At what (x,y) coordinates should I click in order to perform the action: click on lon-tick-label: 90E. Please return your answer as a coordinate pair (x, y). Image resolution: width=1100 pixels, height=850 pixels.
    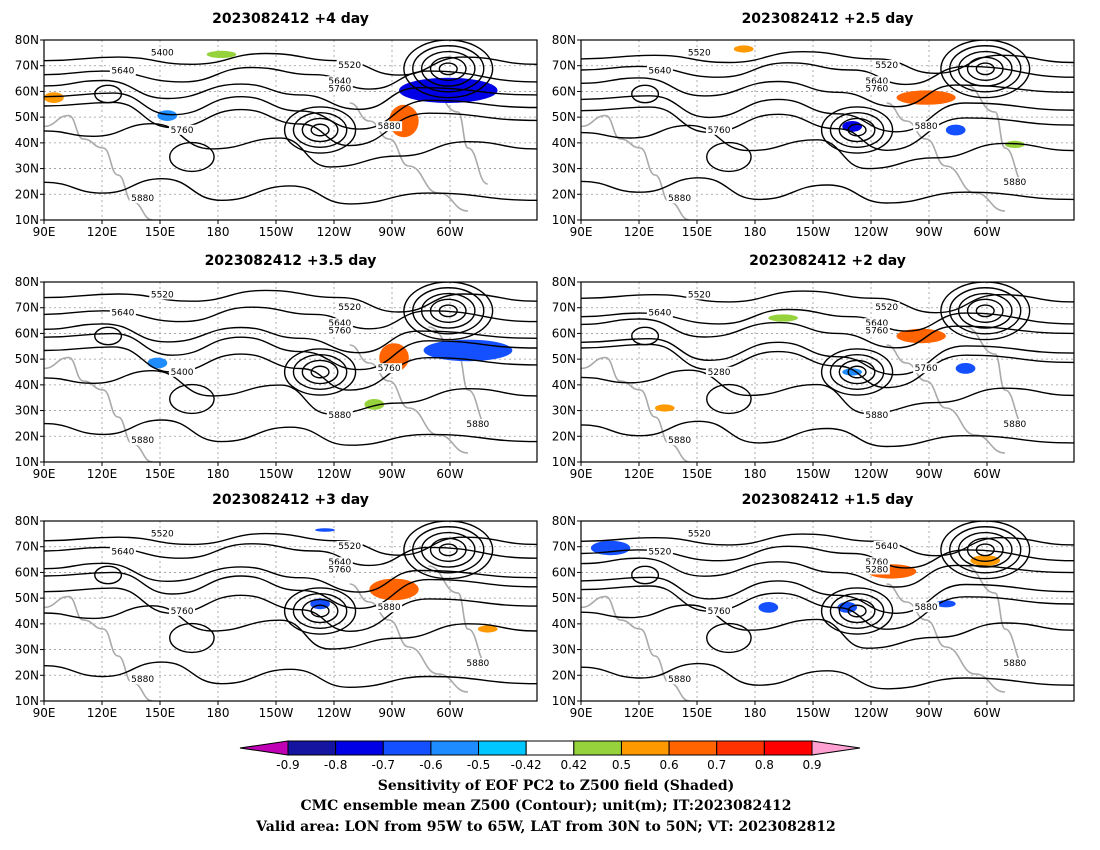
    Looking at the image, I should click on (581, 232).